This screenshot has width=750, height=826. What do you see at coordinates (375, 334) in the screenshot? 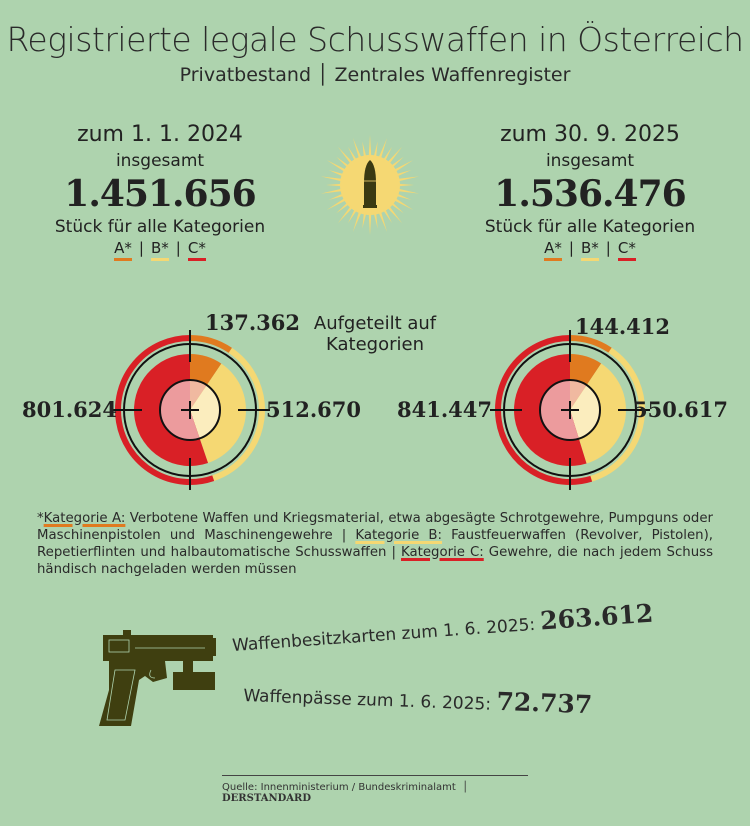
I see `middle-label: Aufgeteilt auf Kategorien` at bounding box center [375, 334].